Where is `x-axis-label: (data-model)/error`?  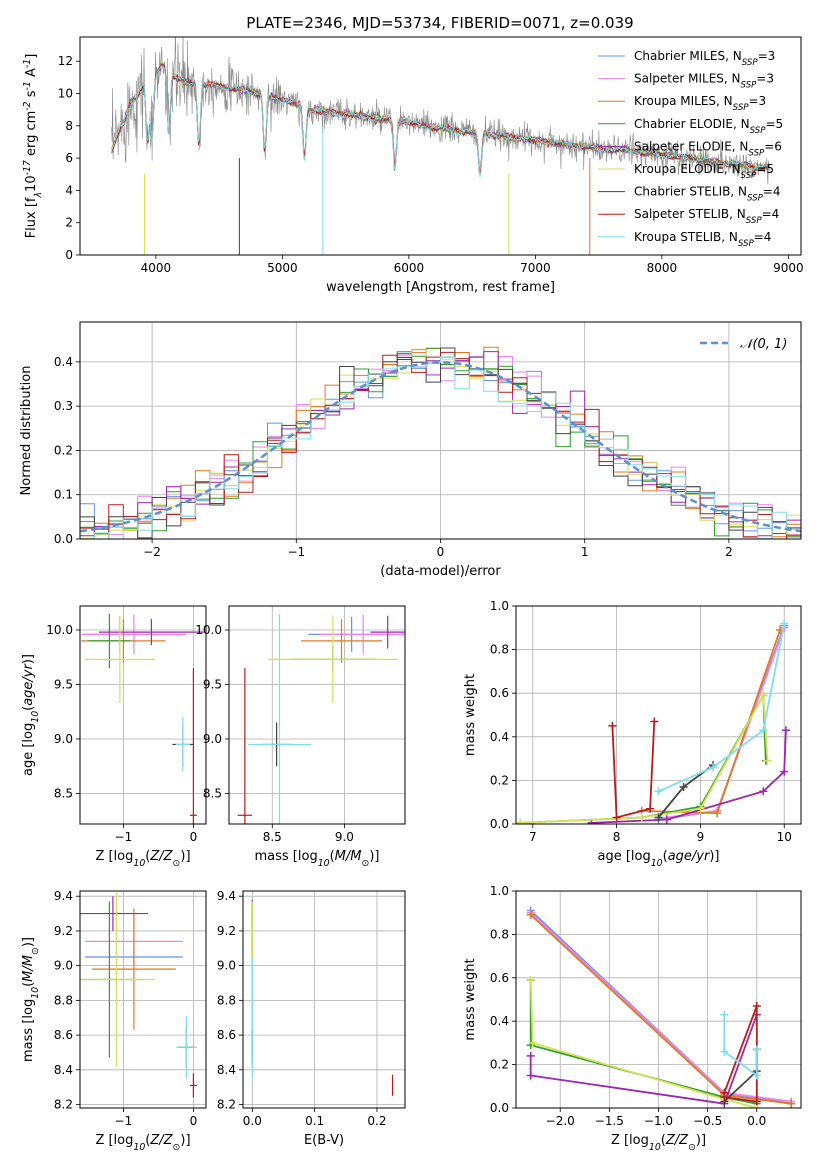 x-axis-label: (data-model)/error is located at coordinates (440, 571).